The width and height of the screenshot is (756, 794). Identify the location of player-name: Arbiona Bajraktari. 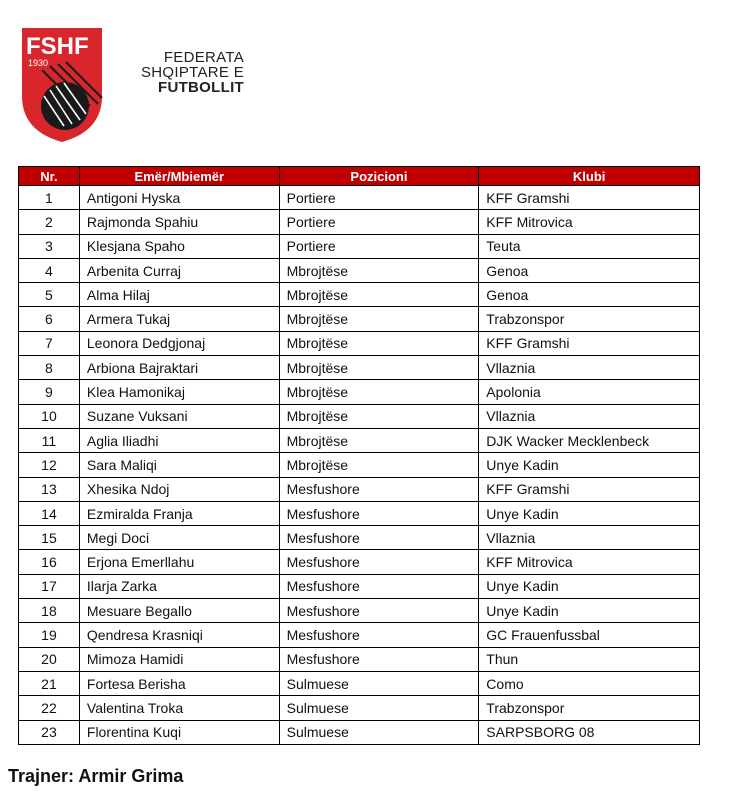
(179, 368).